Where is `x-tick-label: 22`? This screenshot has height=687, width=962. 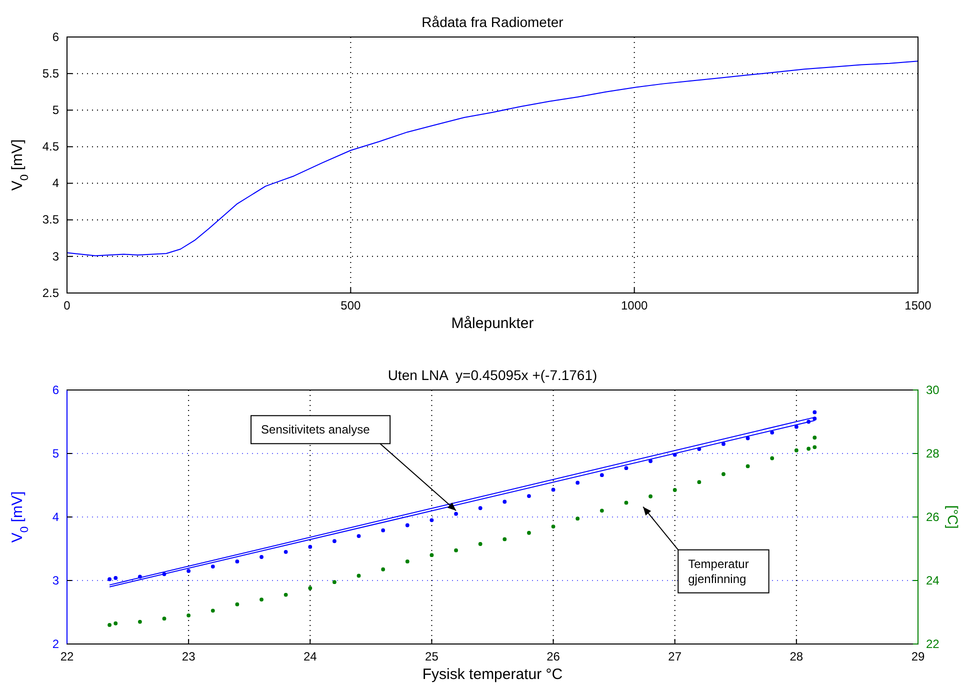
x-tick-label: 22 is located at coordinates (67, 657).